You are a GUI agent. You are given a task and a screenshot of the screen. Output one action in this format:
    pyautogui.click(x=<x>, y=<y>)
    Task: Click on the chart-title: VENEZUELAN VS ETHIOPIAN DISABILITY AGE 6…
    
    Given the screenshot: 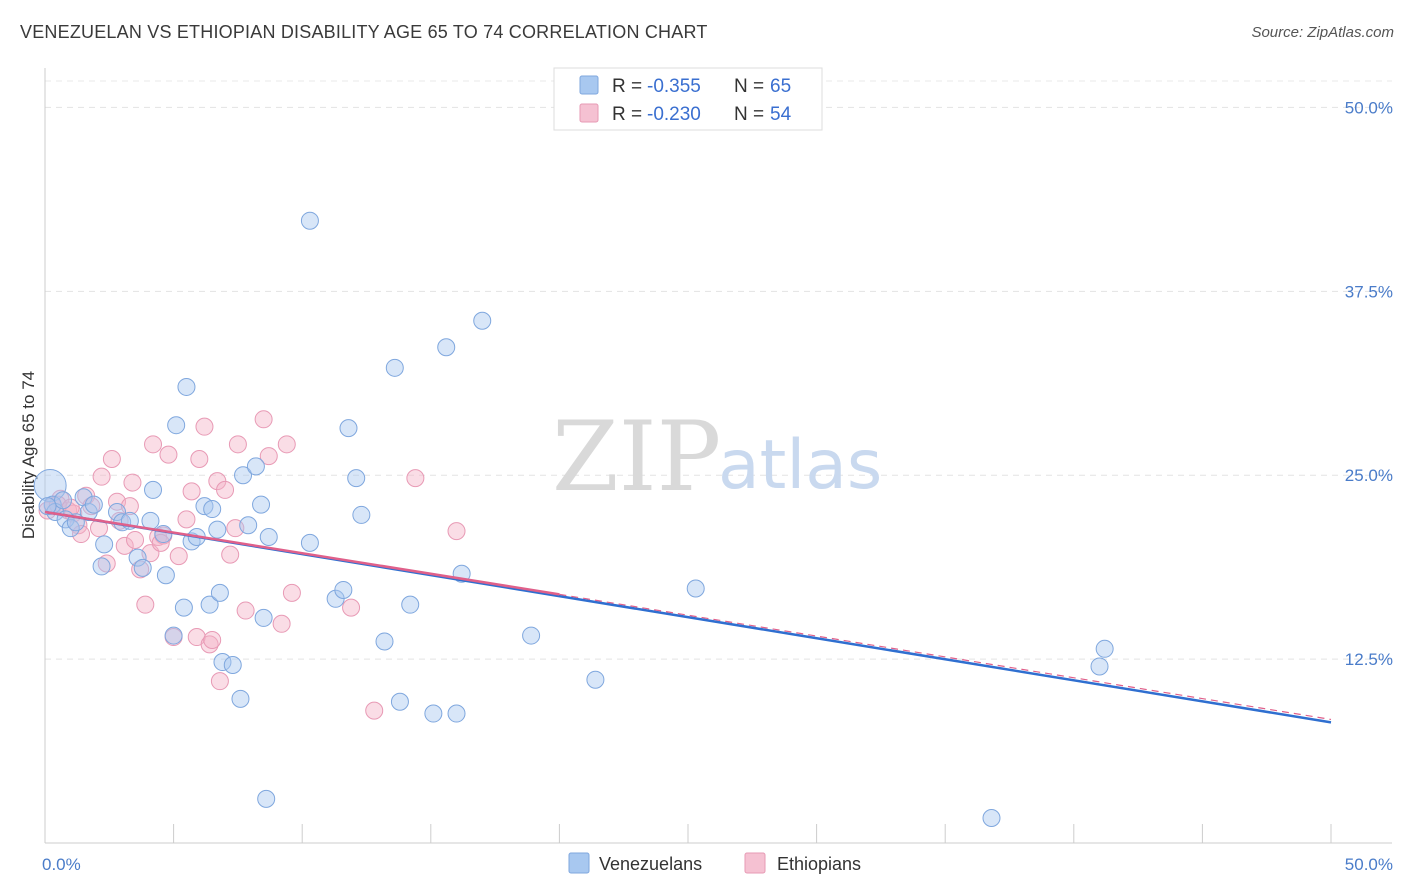 What is the action you would take?
    pyautogui.click(x=364, y=32)
    